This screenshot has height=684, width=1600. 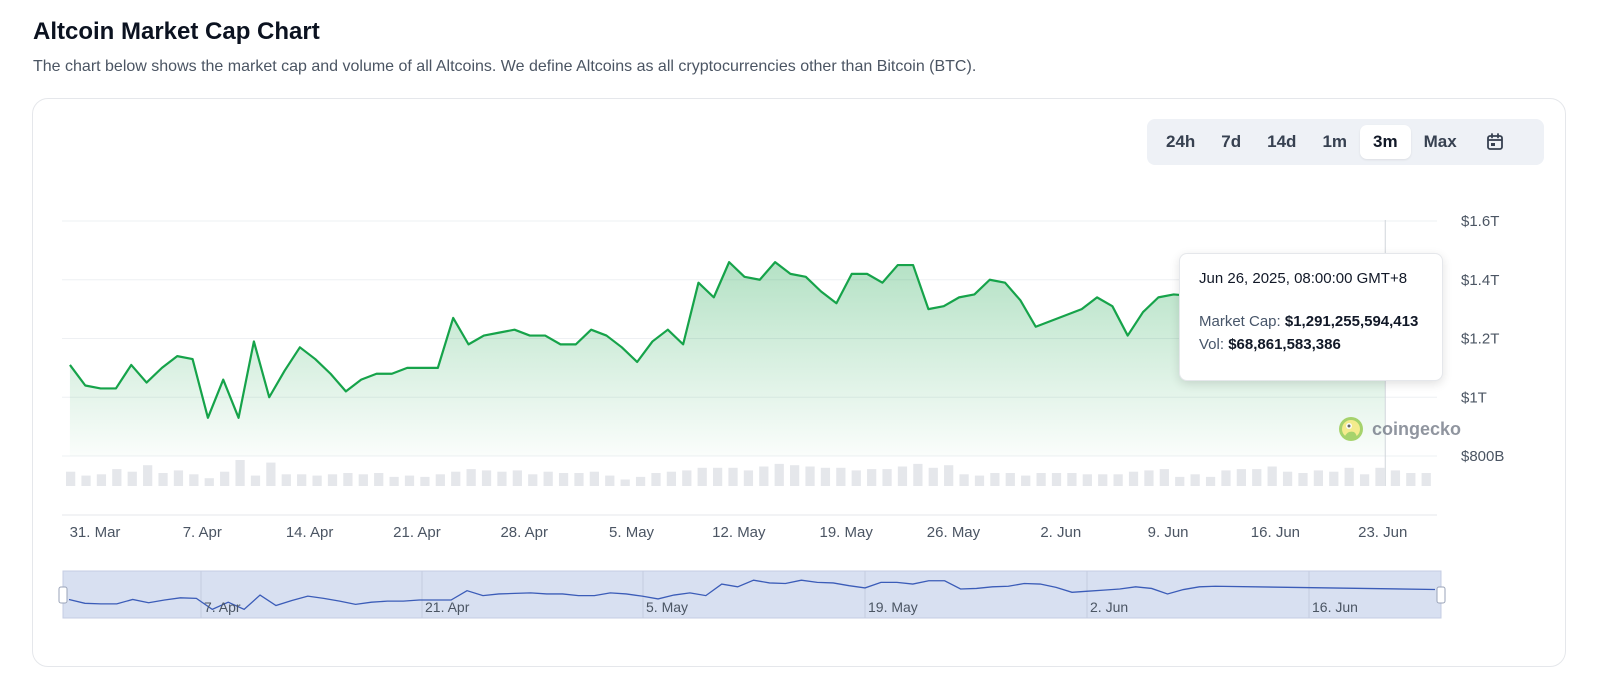 What do you see at coordinates (1284, 344) in the screenshot?
I see `tooltip-volume-value: $68,861,583,386` at bounding box center [1284, 344].